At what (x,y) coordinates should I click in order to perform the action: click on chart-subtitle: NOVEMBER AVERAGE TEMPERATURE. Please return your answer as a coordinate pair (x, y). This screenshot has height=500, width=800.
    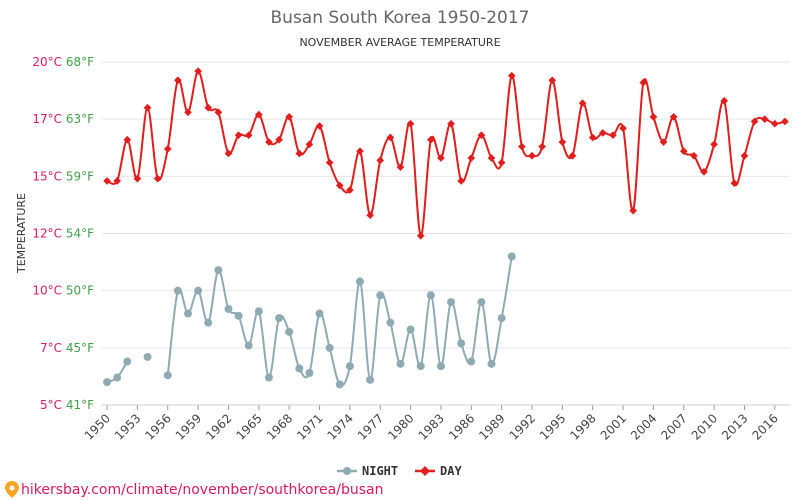
    Looking at the image, I should click on (399, 42).